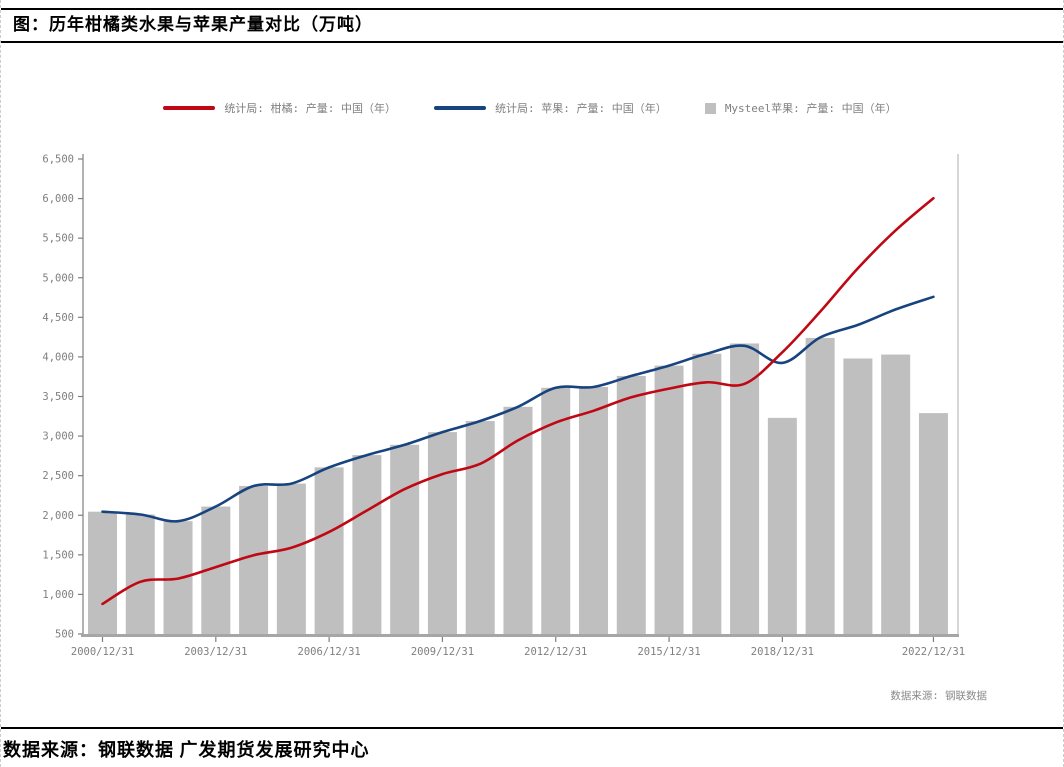 This screenshot has height=767, width=1064. What do you see at coordinates (782, 652) in the screenshot?
I see `x-tick-label: 2018/12/31` at bounding box center [782, 652].